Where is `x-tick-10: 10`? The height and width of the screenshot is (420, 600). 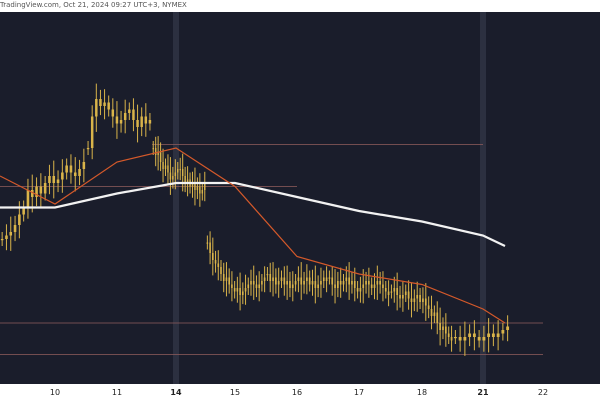 x-tick-10: 10 is located at coordinates (55, 392).